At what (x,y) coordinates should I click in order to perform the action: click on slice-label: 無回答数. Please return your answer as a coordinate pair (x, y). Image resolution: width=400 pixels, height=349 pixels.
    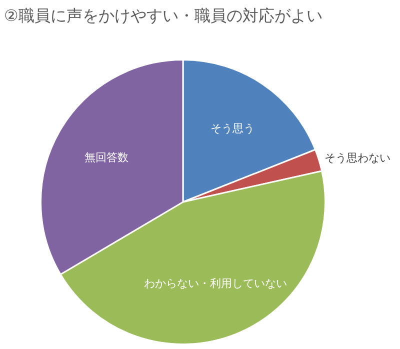
    Looking at the image, I should click on (106, 157).